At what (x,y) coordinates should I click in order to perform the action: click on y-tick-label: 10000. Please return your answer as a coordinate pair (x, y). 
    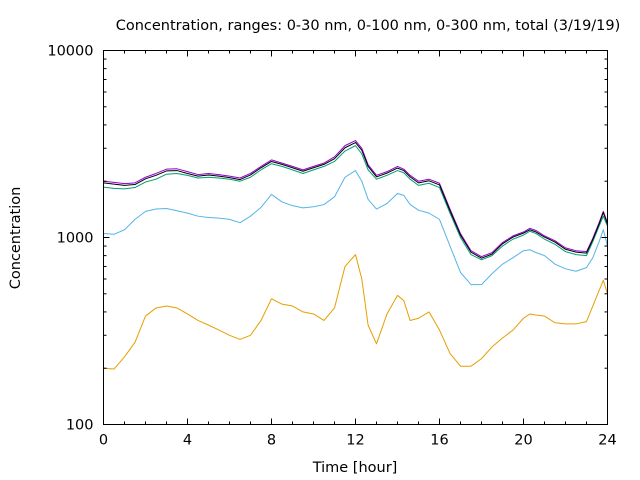
    Looking at the image, I should click on (70, 52).